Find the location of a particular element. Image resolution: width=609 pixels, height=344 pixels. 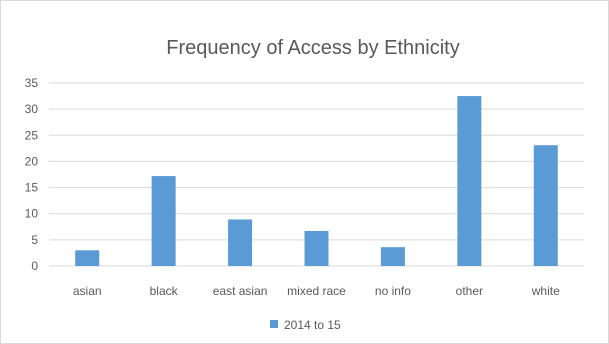

bar-mixed-race is located at coordinates (316, 248).